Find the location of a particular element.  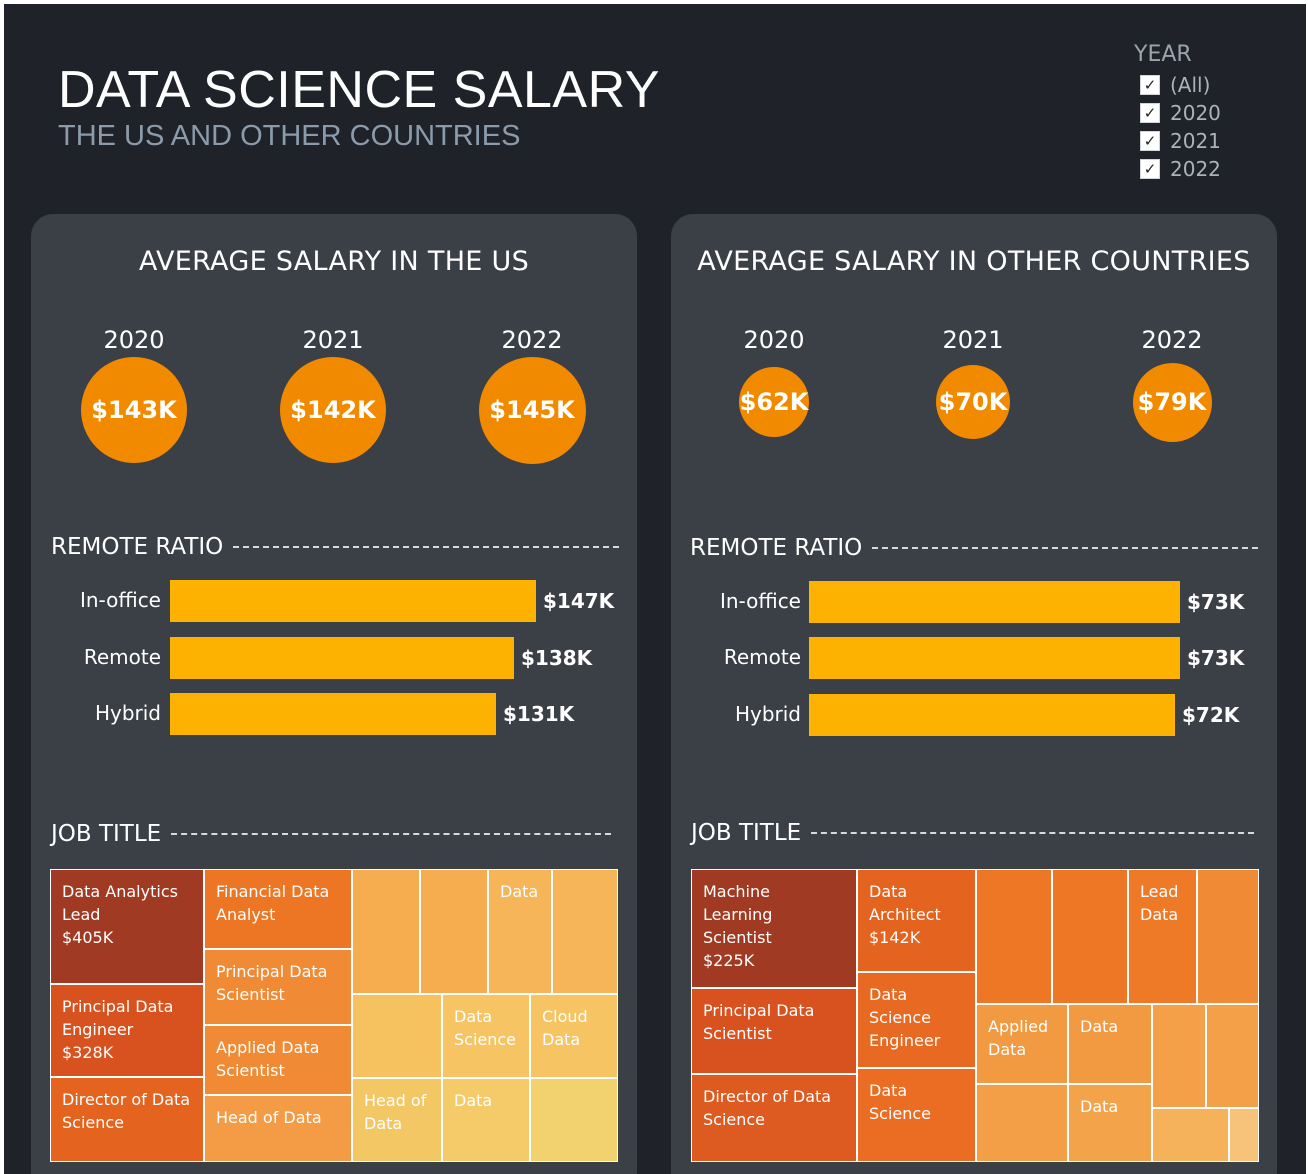

remote-ratio-value: $138K is located at coordinates (557, 658).